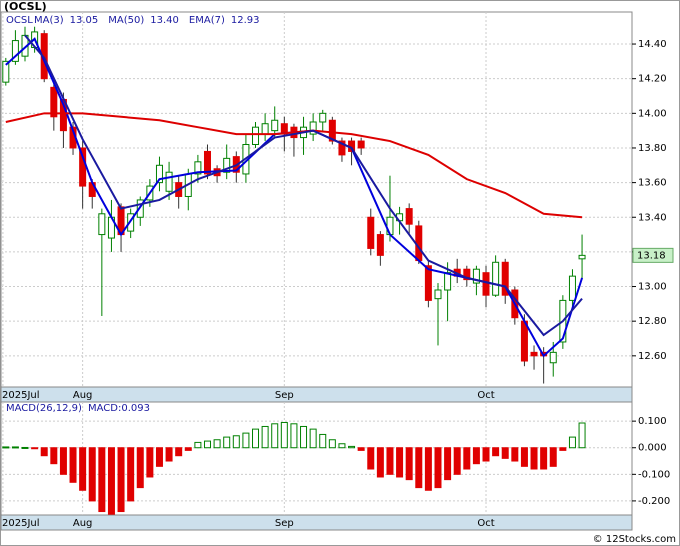 This screenshot has width=680, height=546. I want to click on macd-title: MACD(26,12,9), so click(44, 408).